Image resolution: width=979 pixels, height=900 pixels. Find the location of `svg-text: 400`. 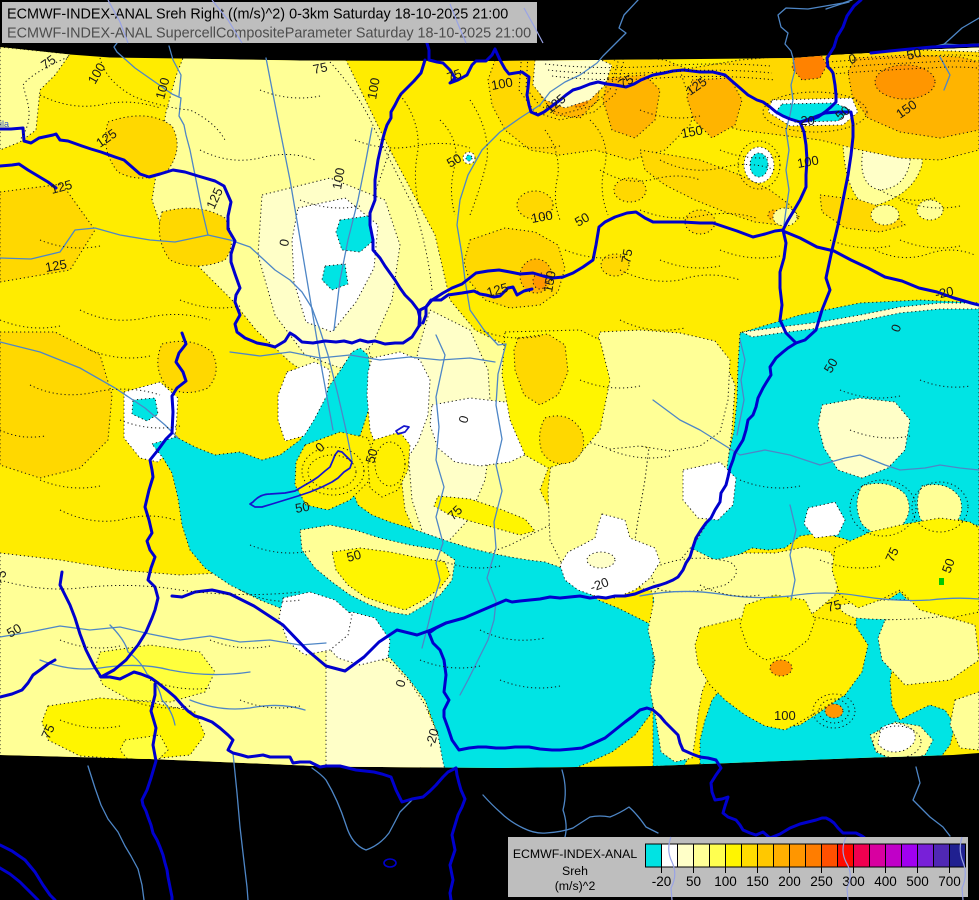

svg-text: 400 is located at coordinates (885, 881).